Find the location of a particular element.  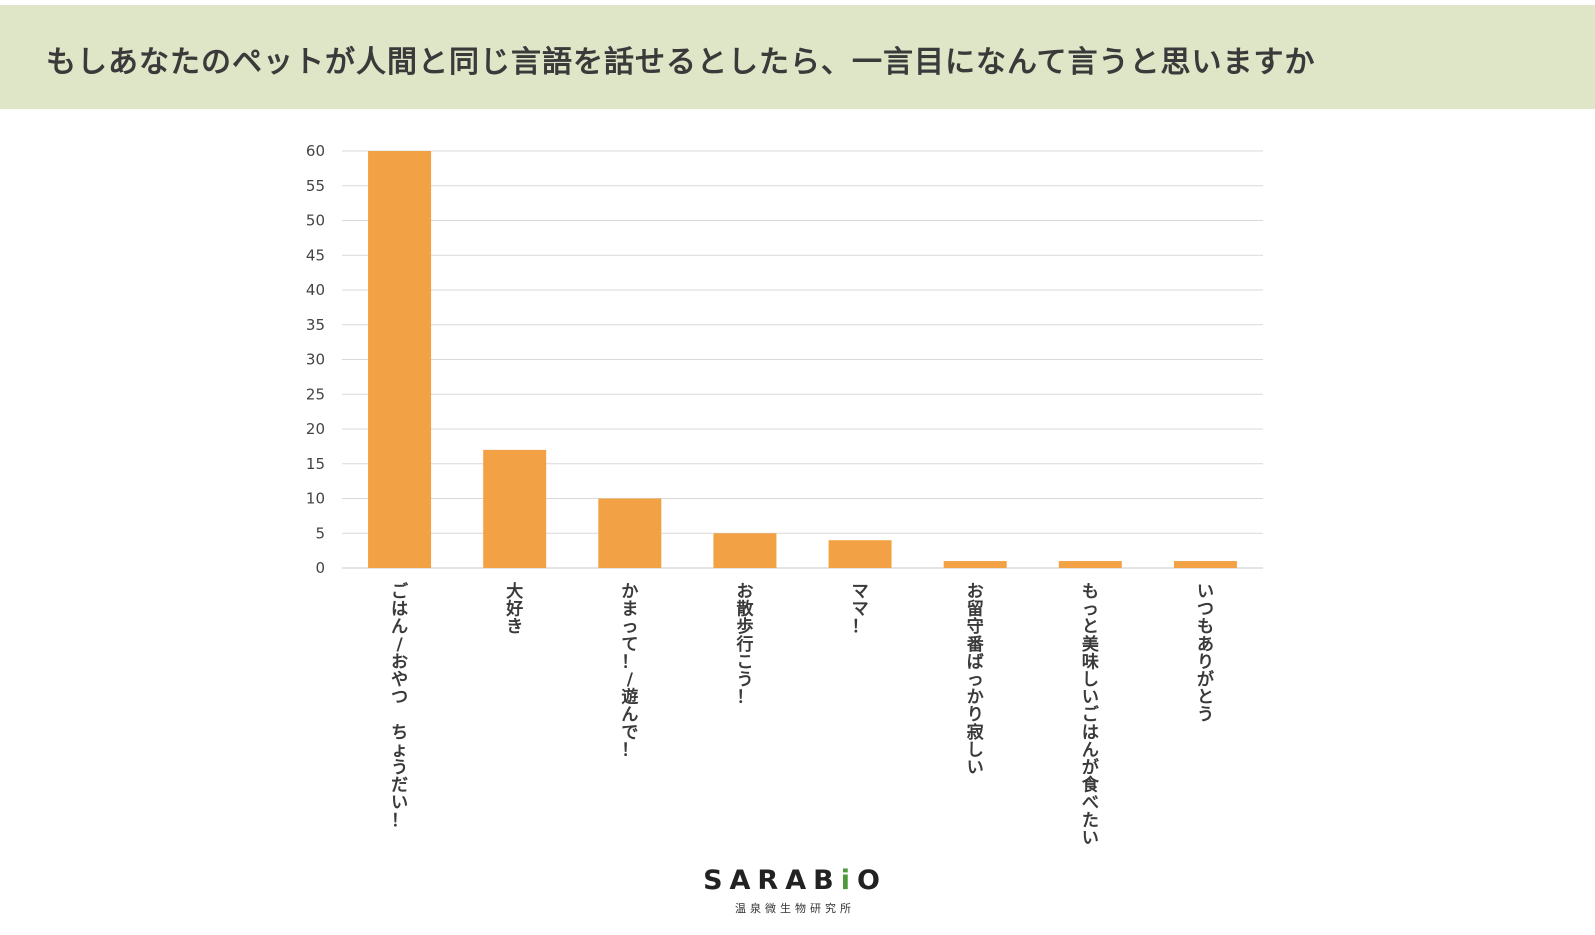

x-tick-label: お留守番ばっかり寂しい is located at coordinates (975, 680).